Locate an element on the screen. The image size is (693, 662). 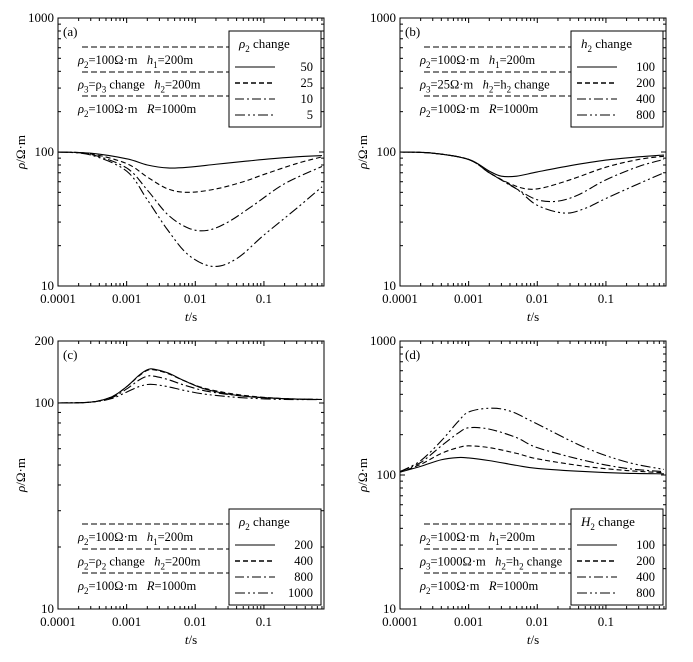
annotation-line: ρ2=ρ2 change h2=200m is located at coordinates (139, 563).